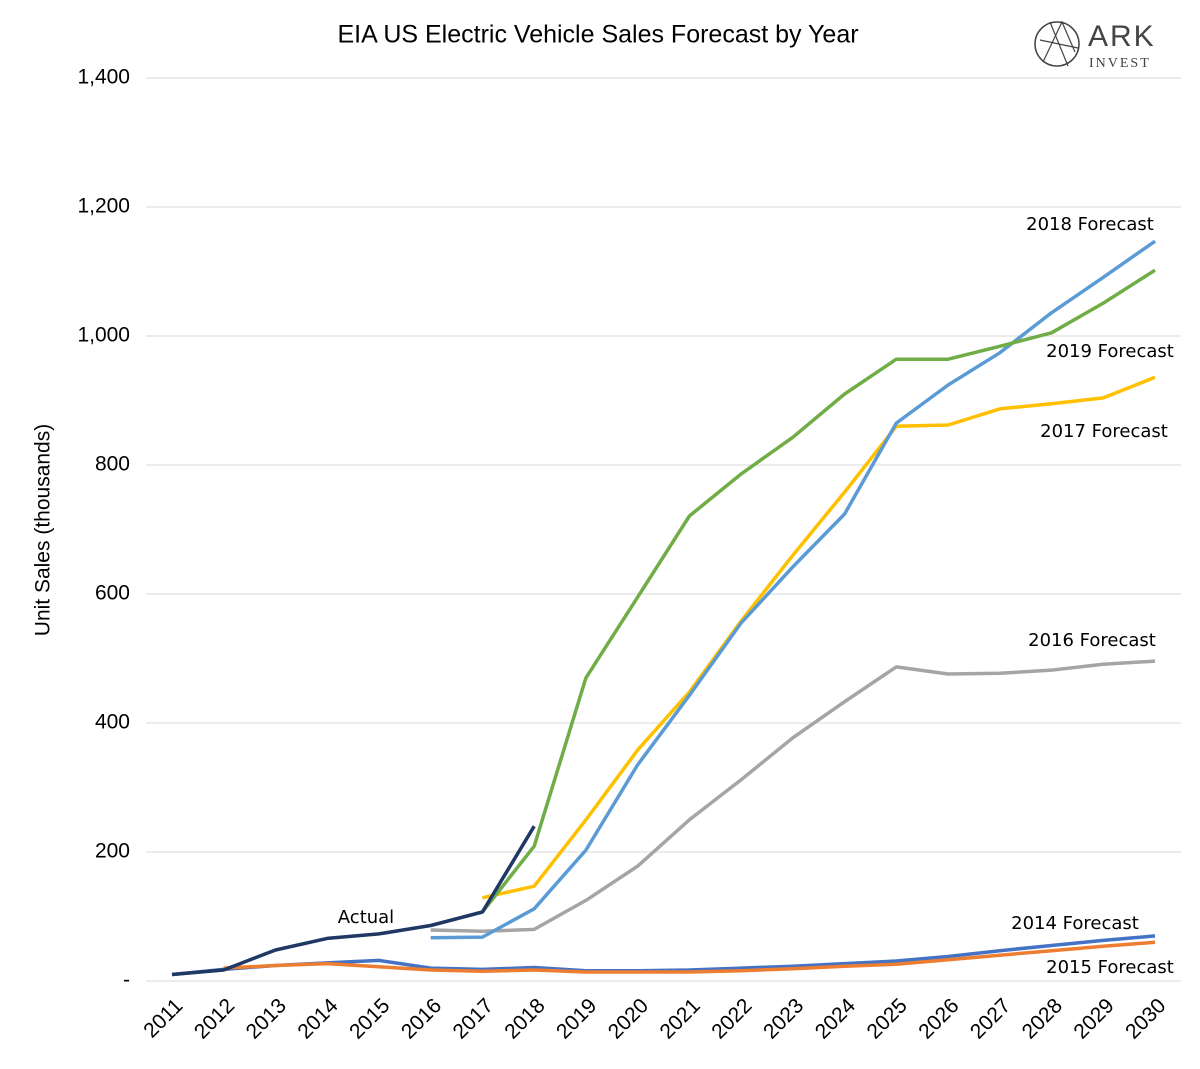  Describe the element at coordinates (886, 1018) in the screenshot. I see `x-tick-label: 2025` at that location.